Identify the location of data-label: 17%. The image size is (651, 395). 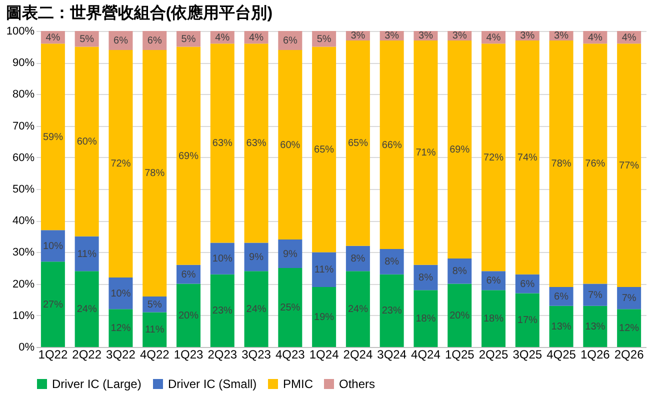
(527, 320).